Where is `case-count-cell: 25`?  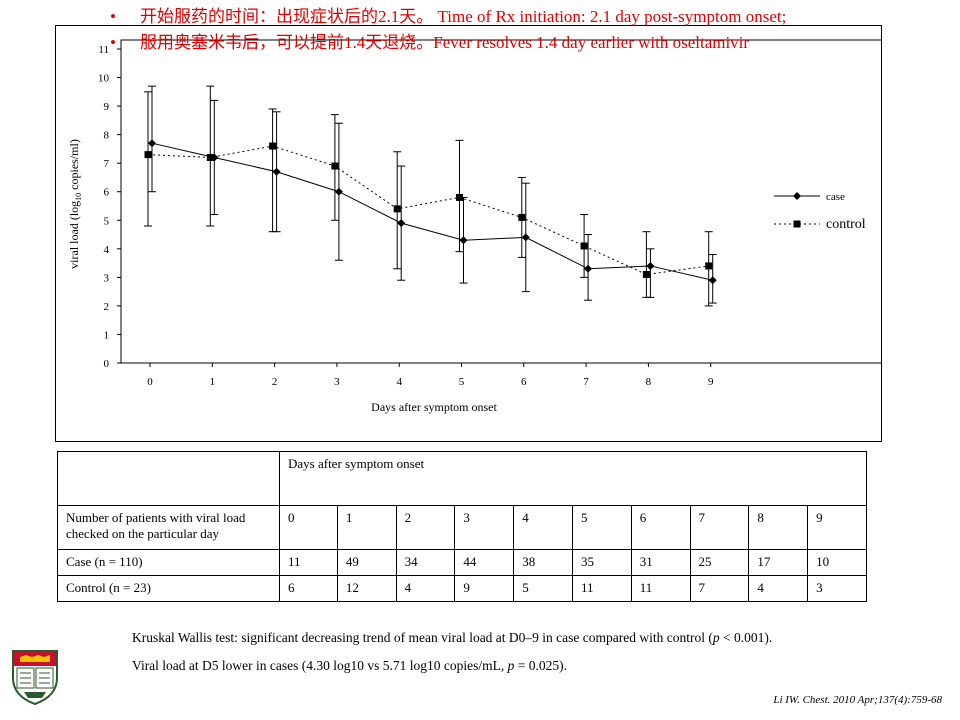
case-count-cell: 25 is located at coordinates (719, 562).